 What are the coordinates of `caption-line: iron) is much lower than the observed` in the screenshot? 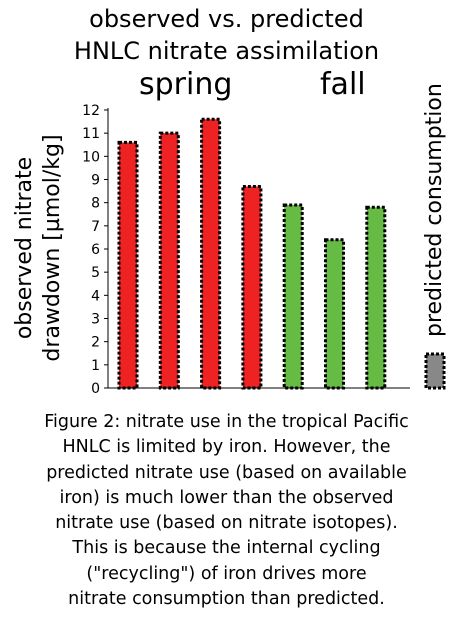 It's located at (226, 497).